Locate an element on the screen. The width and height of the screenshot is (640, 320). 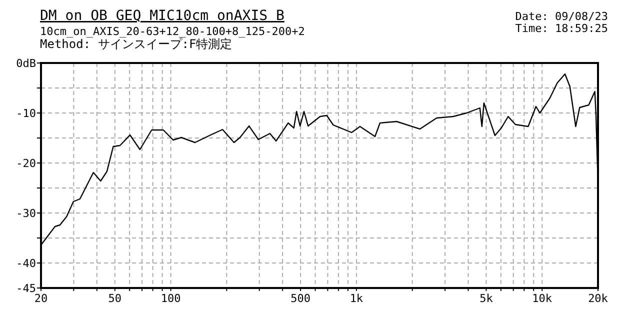
x-tick-label: 500 is located at coordinates (300, 298).